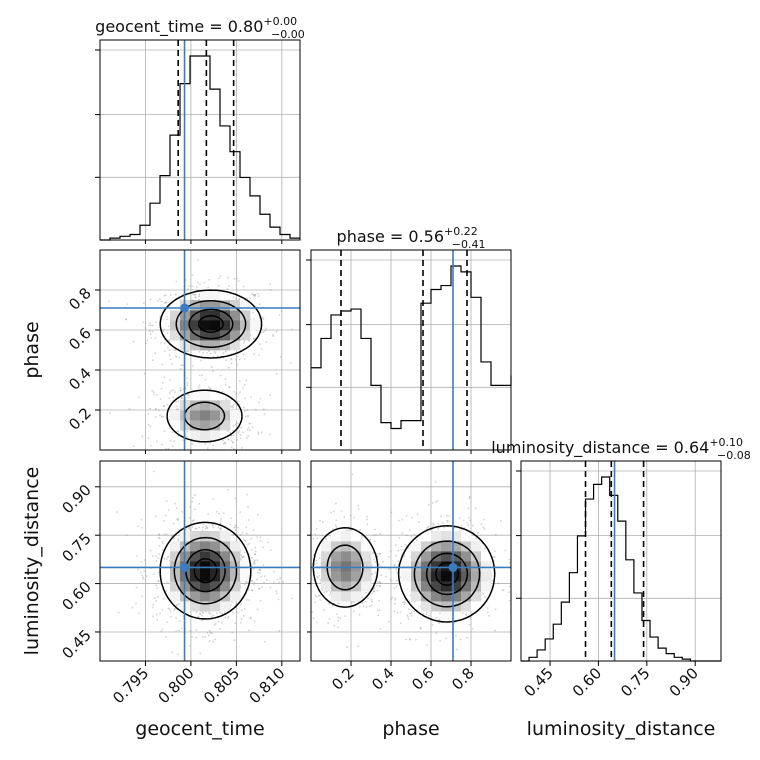 Image resolution: width=760 pixels, height=760 pixels. Describe the element at coordinates (60, 359) in the screenshot. I see `y-axis-phase: 0.2 0.4 0.6 0.8 phase` at that location.